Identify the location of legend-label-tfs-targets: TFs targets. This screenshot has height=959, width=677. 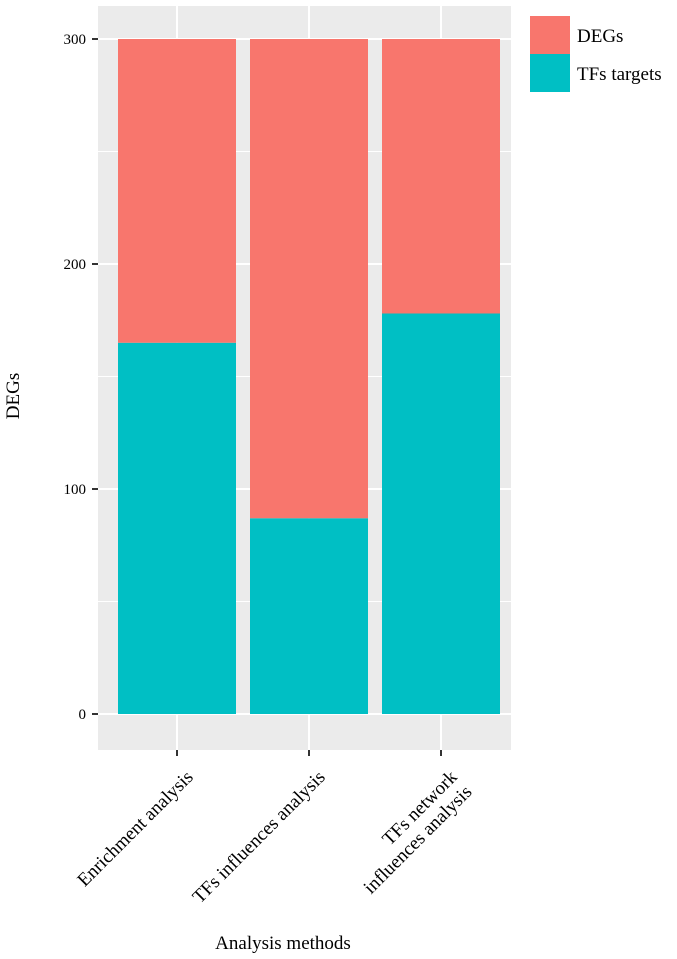
(619, 74).